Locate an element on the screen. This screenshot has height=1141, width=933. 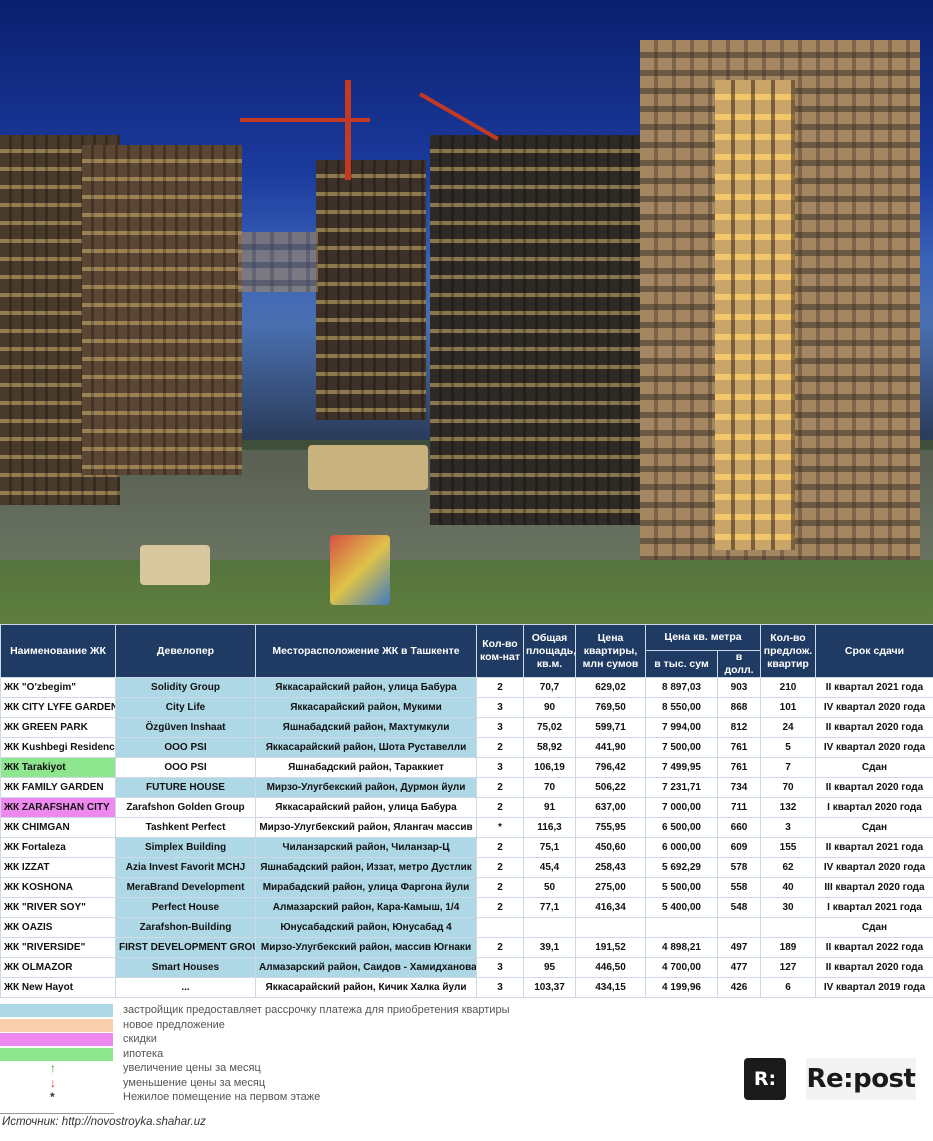
cell-sqm-sum: 7 994,00 is located at coordinates (681, 727).